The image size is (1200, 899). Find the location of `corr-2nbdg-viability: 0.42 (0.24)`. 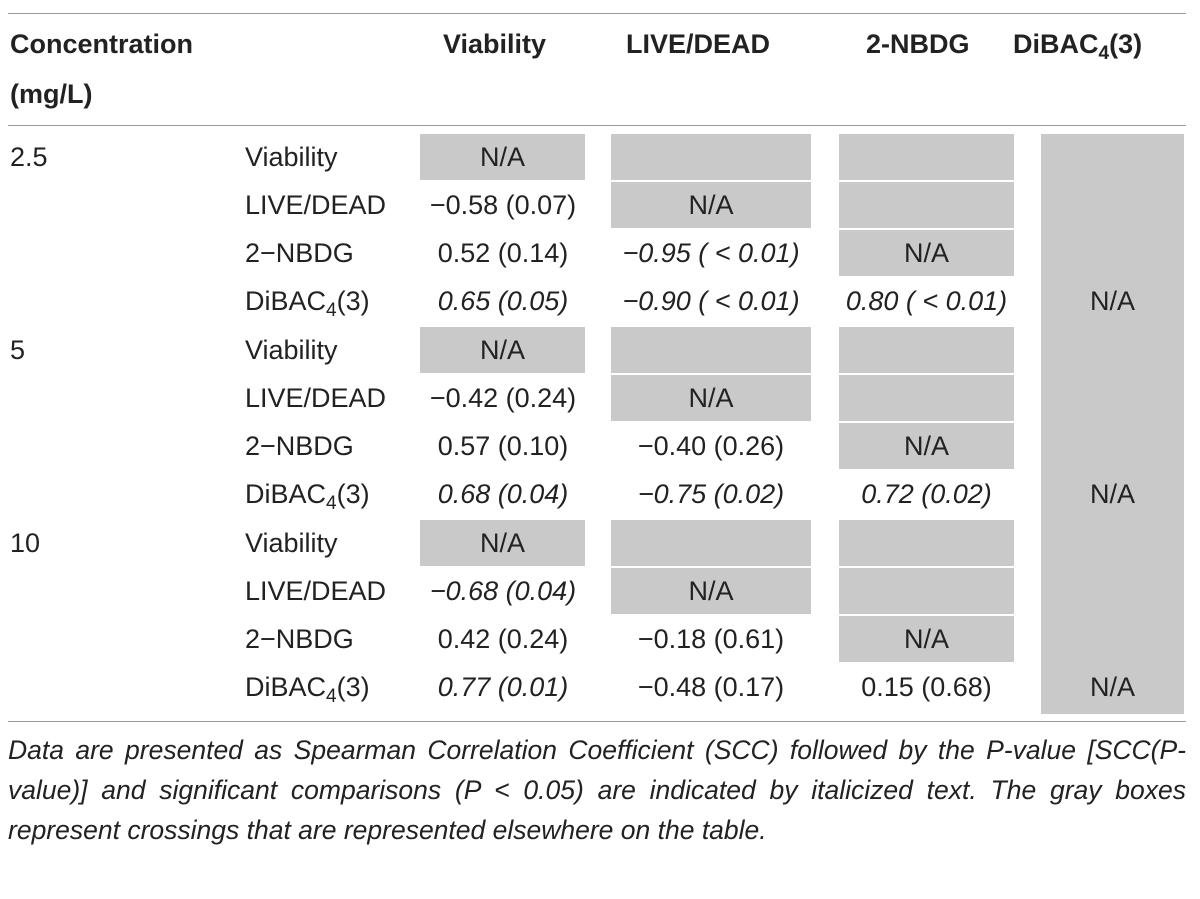

corr-2nbdg-viability: 0.42 (0.24) is located at coordinates (503, 639).